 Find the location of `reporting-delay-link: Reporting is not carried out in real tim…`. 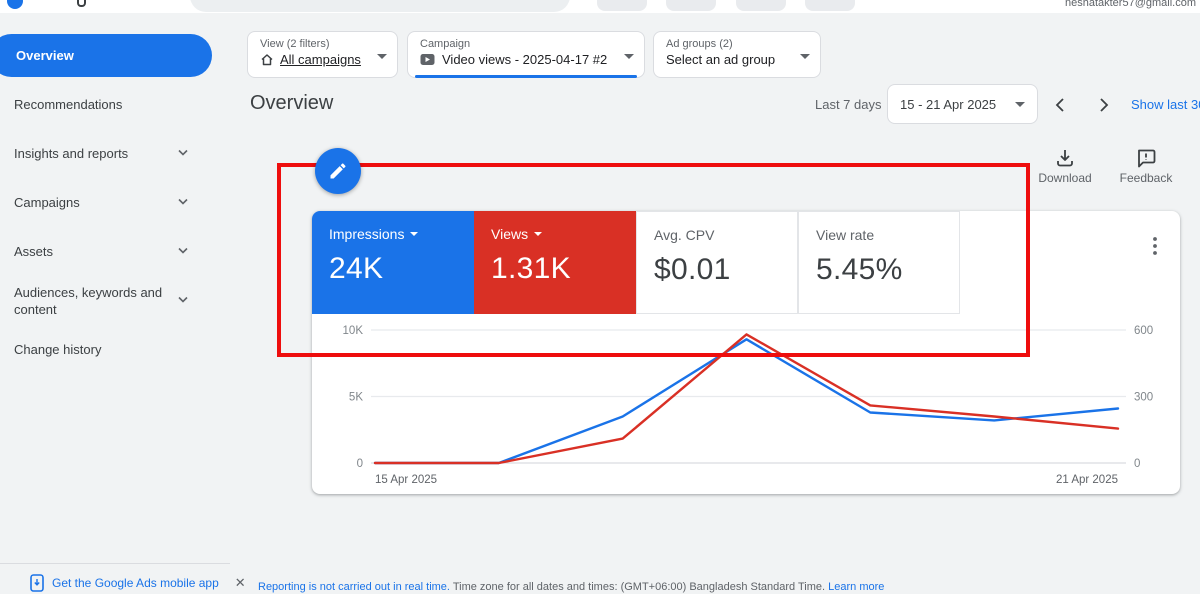

reporting-delay-link: Reporting is not carried out in real tim… is located at coordinates (354, 587).